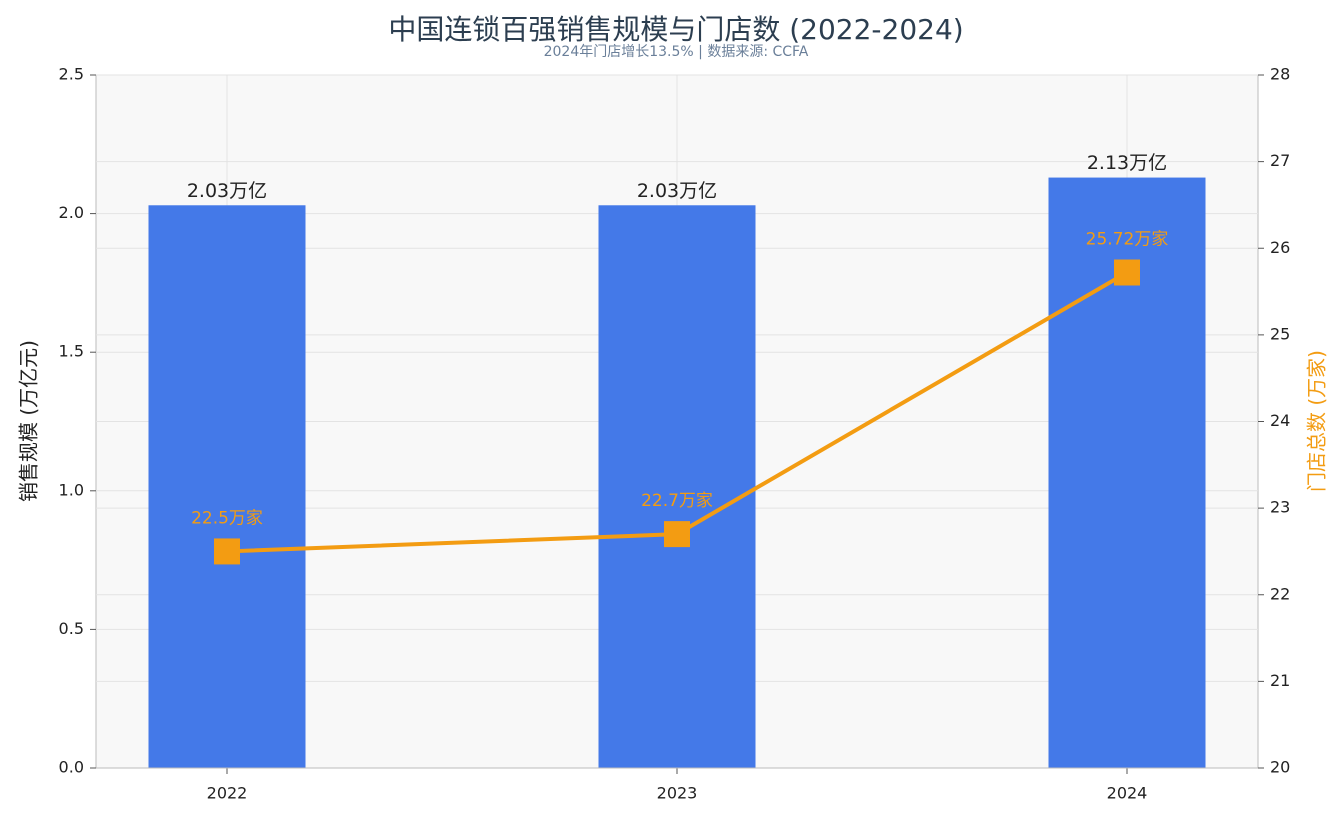 This screenshot has height=818, width=1343. I want to click on y2-tick-label: 24, so click(1280, 420).